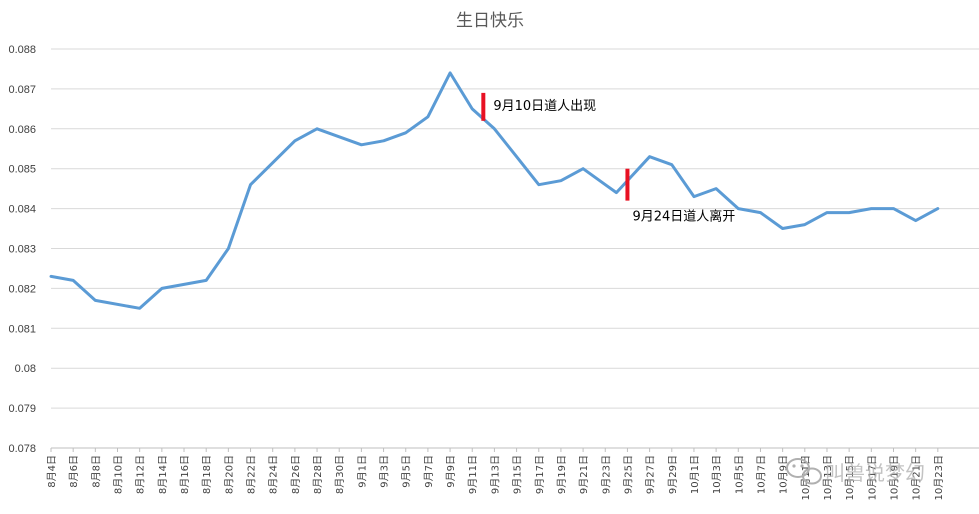 The image size is (979, 514). What do you see at coordinates (25, 369) in the screenshot?
I see `y-tick-label: 0.08` at bounding box center [25, 369].